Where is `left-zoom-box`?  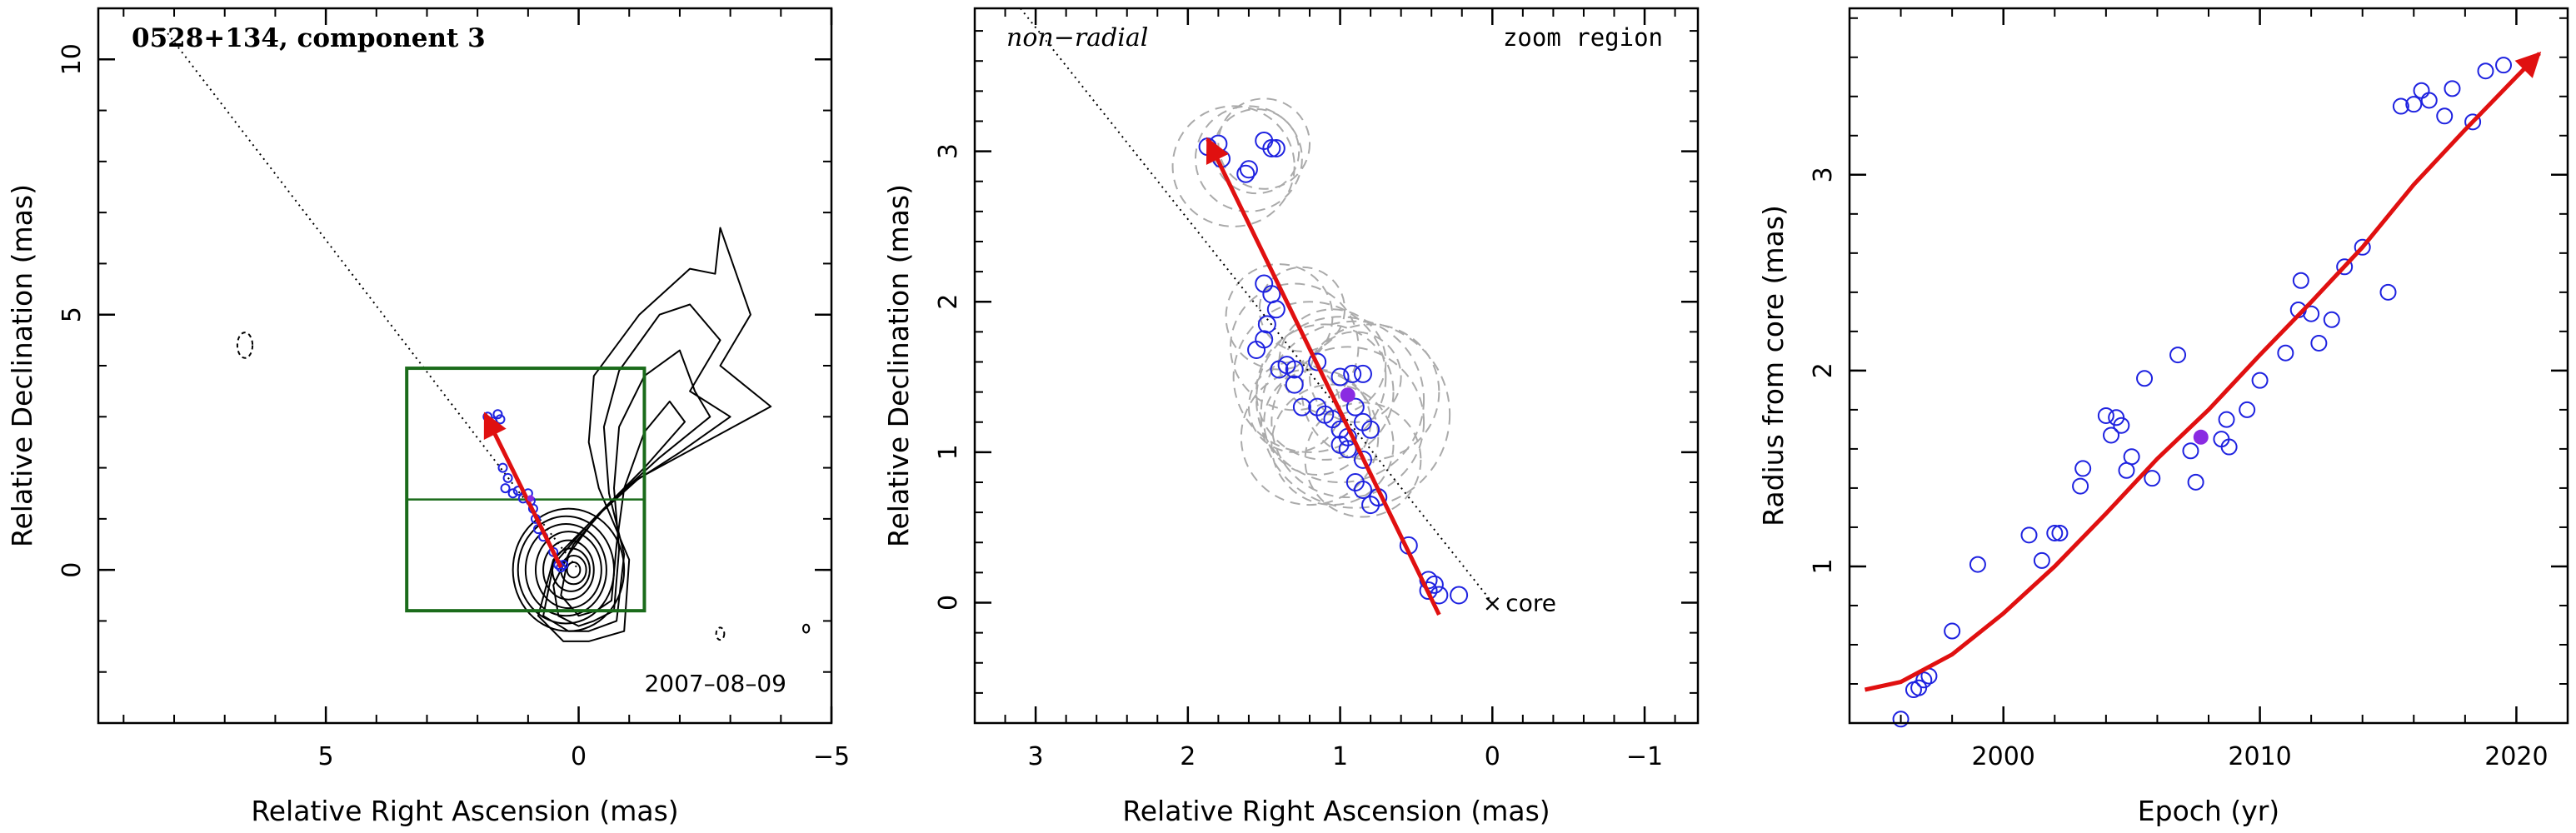 left-zoom-box is located at coordinates (525, 490).